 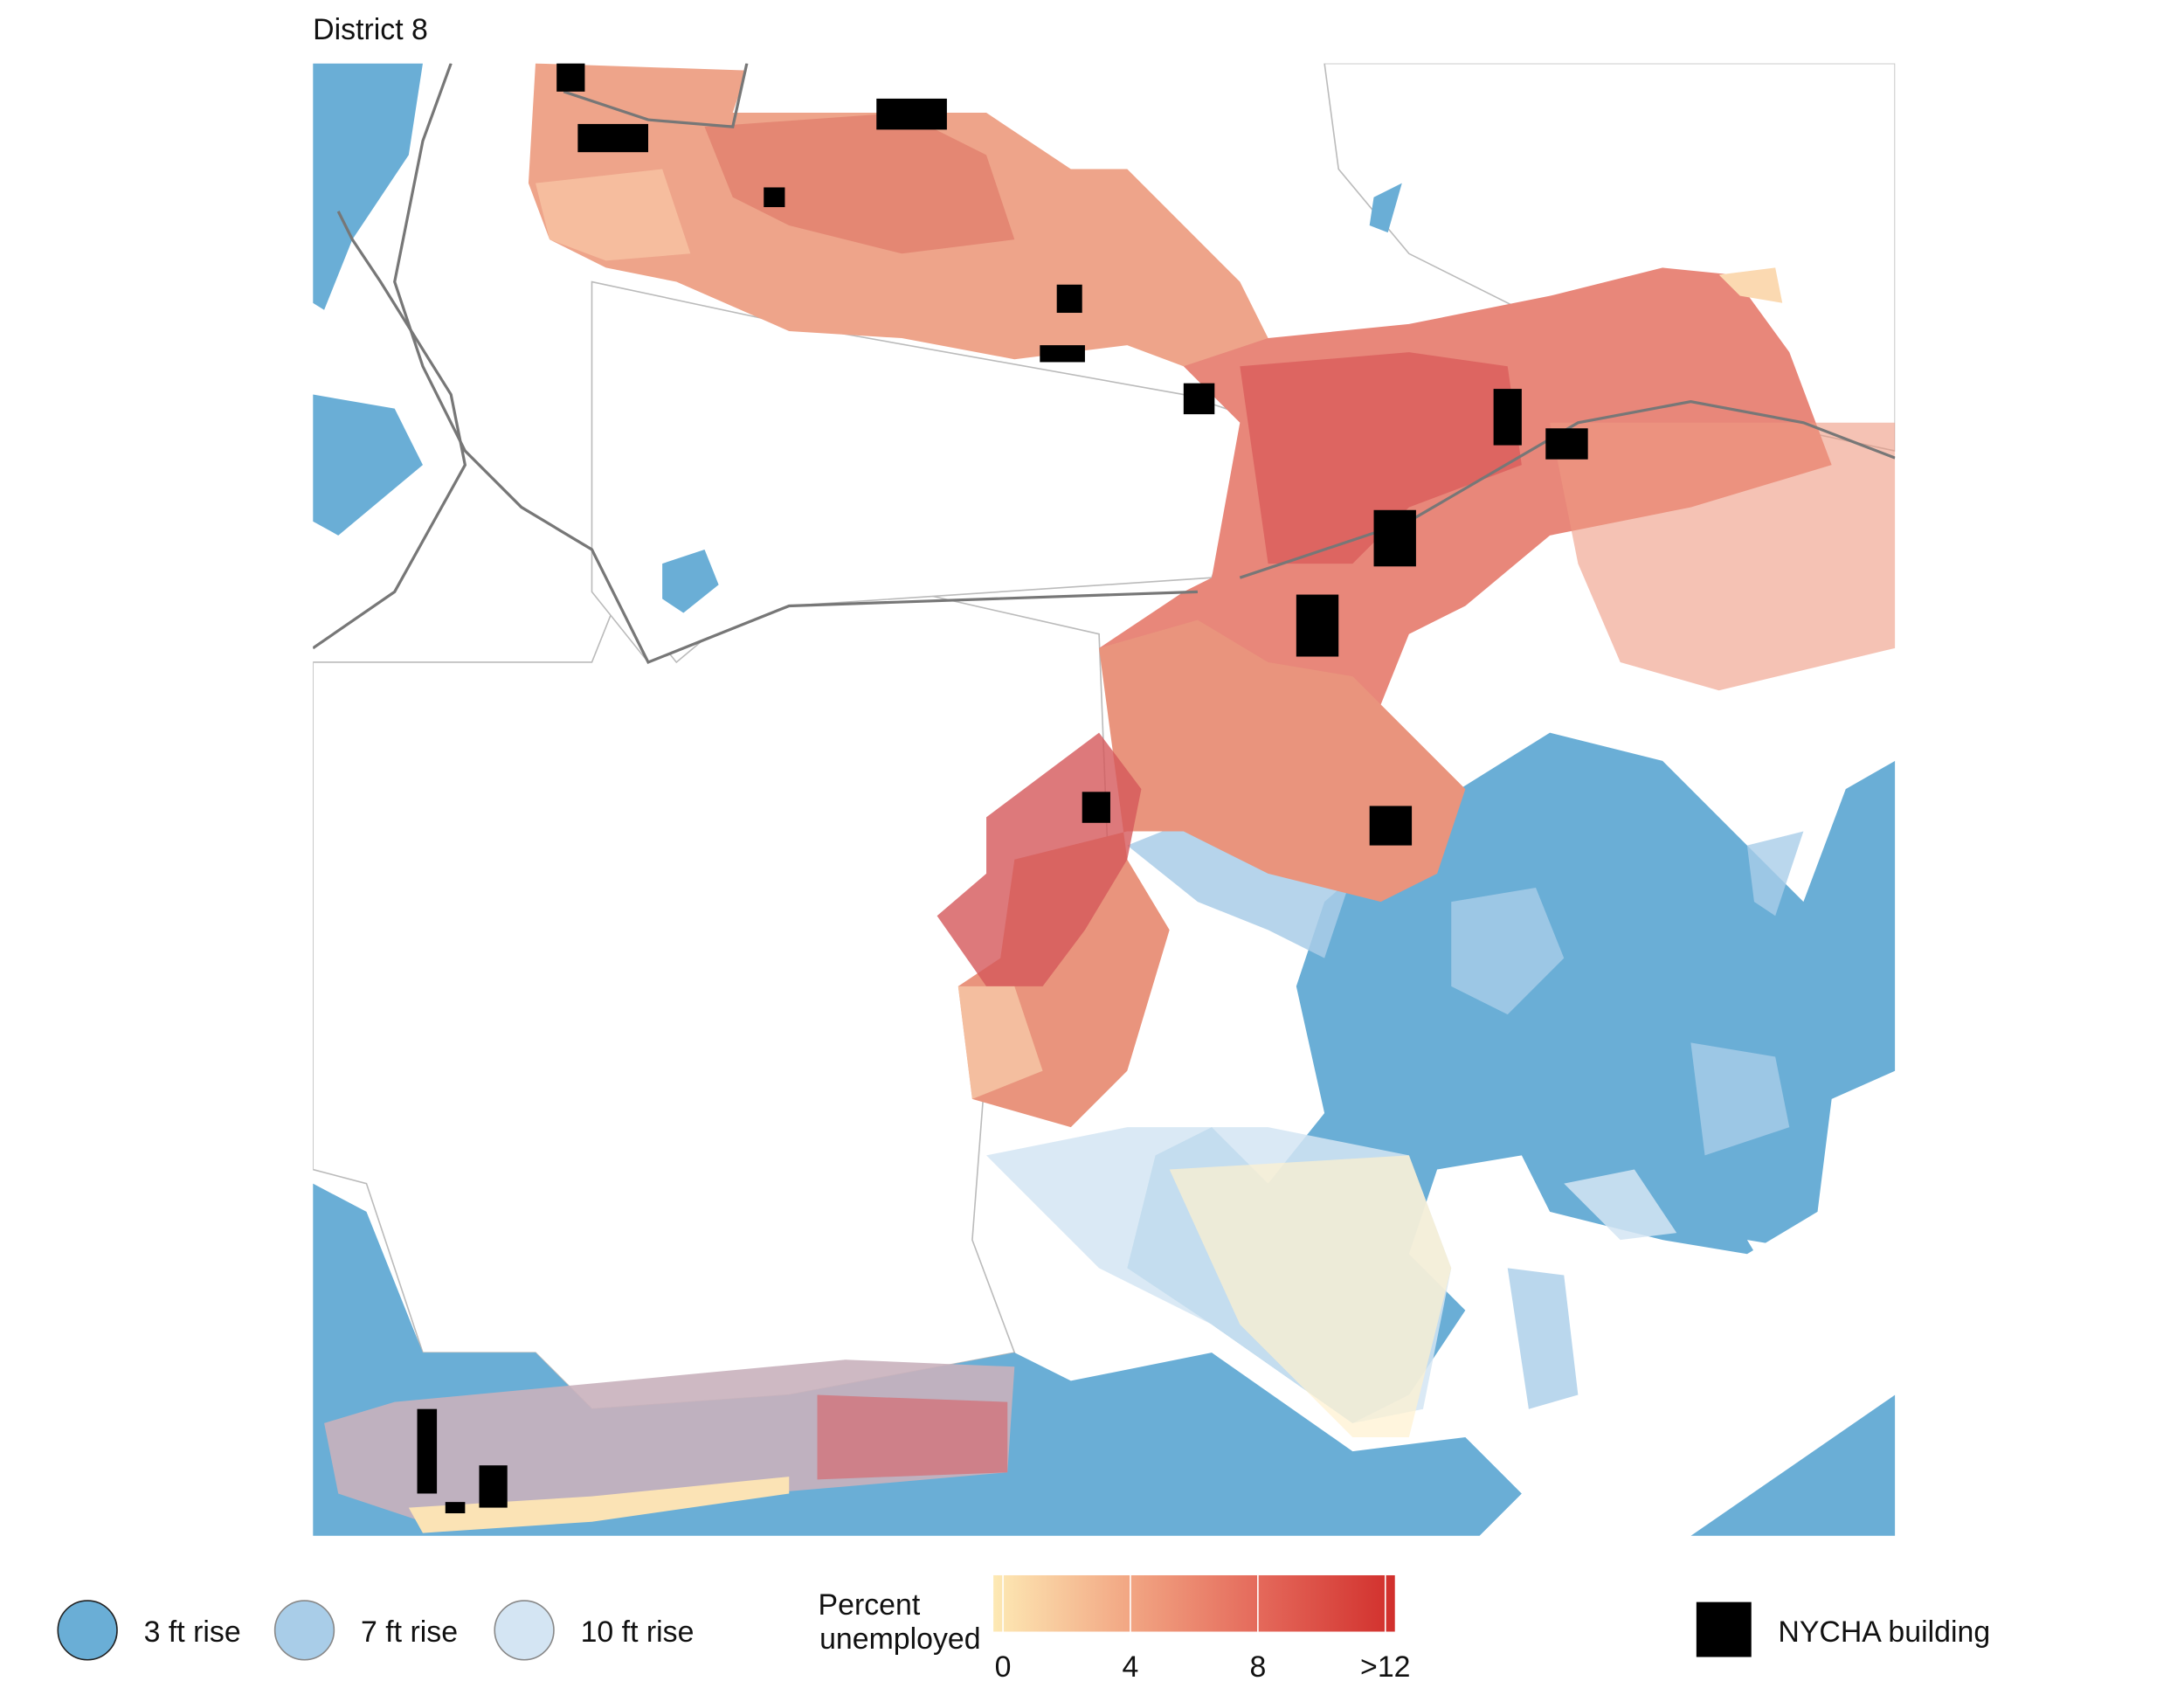 I want to click on map-title: District 8, so click(x=370, y=29).